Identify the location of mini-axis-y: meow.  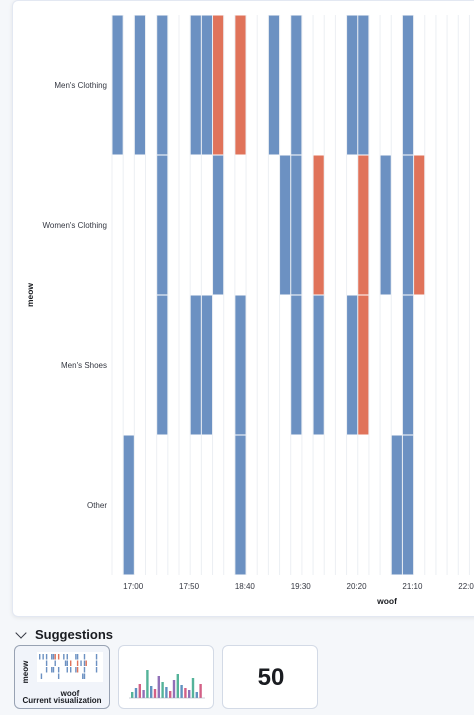
(25, 671).